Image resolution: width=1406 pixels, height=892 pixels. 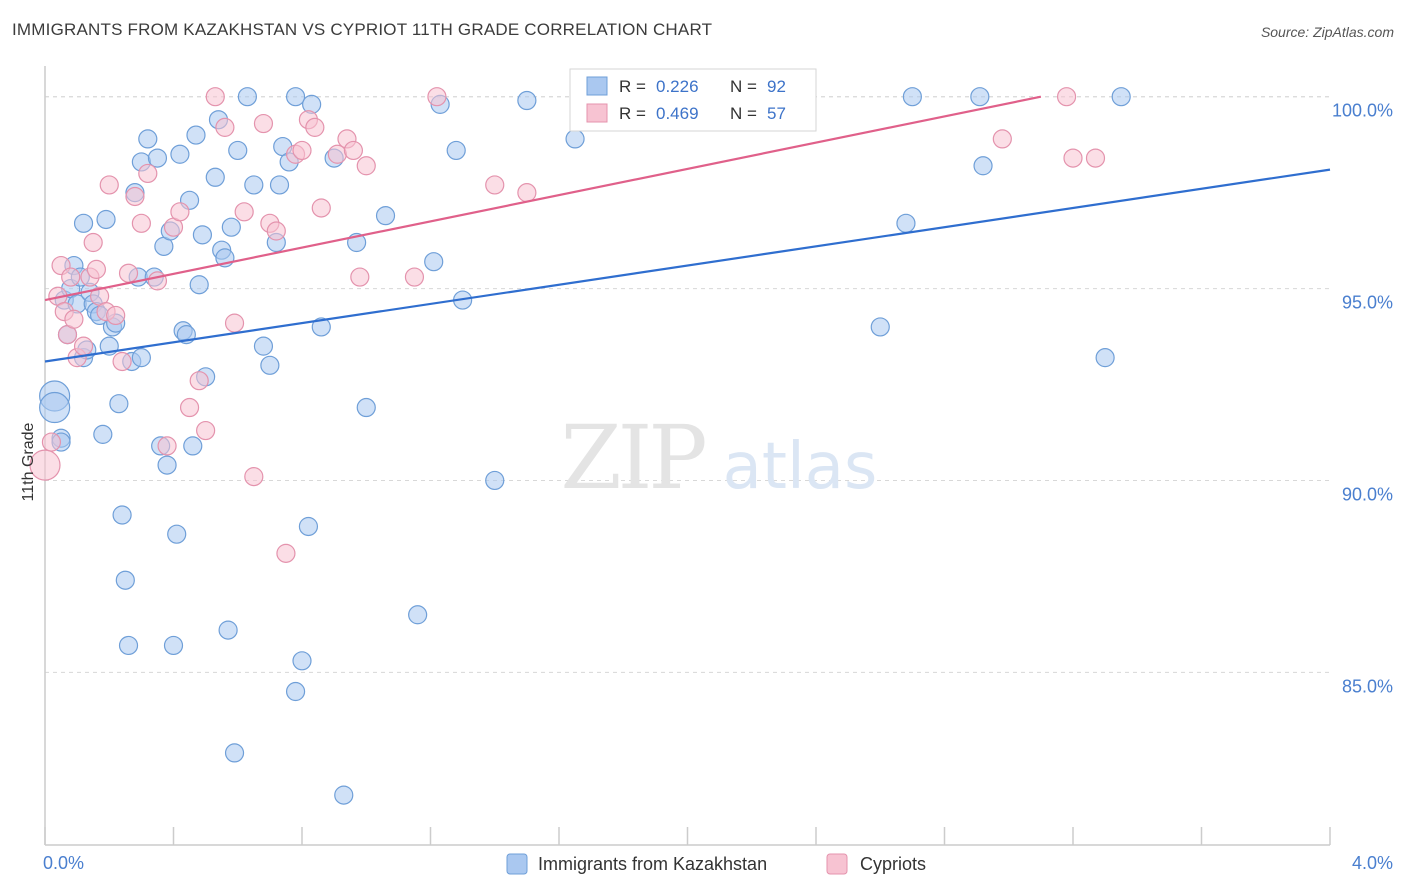 I want to click on chart-source: Source: ZipAtlas.com, so click(x=1327, y=32).